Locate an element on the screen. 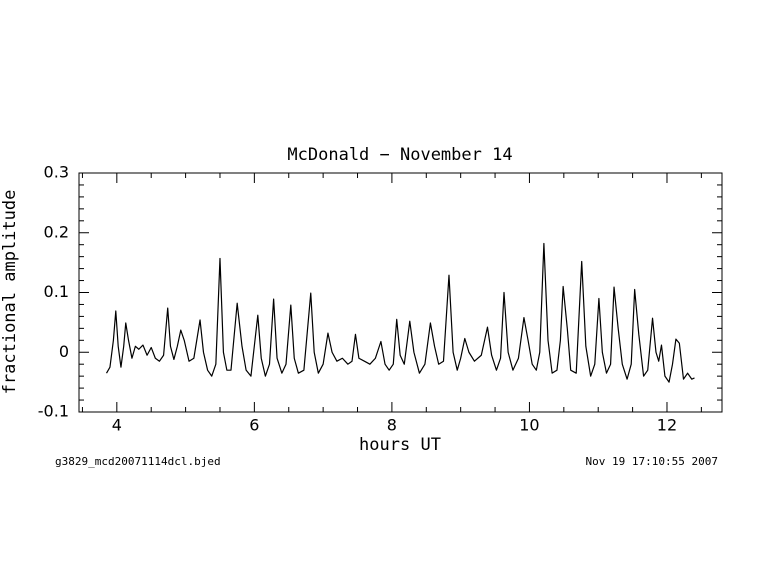 The width and height of the screenshot is (768, 574). y-tick-label: -0.1 is located at coordinates (53, 411).